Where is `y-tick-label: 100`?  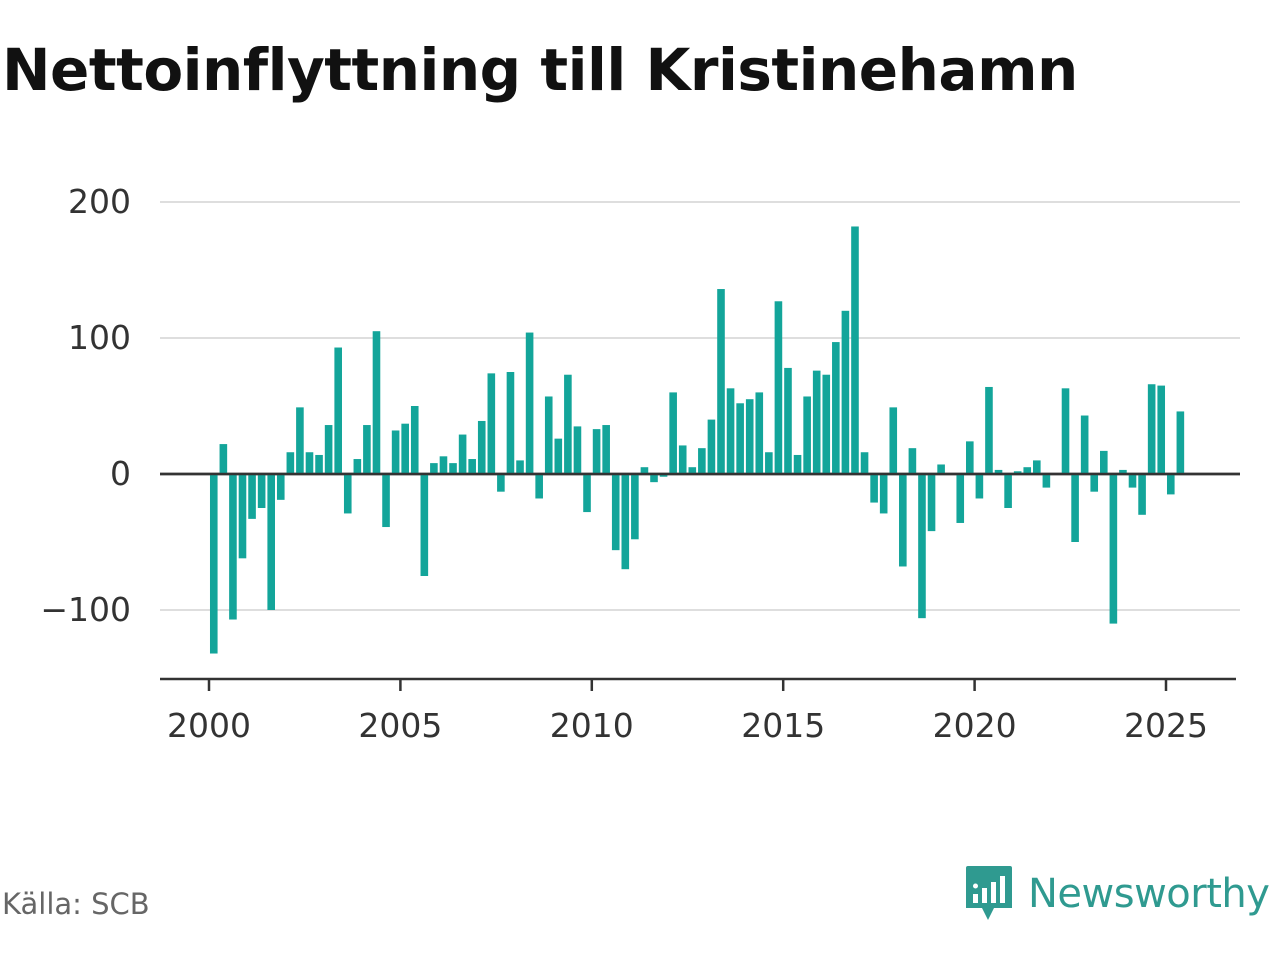
y-tick-label: 100 is located at coordinates (99, 337).